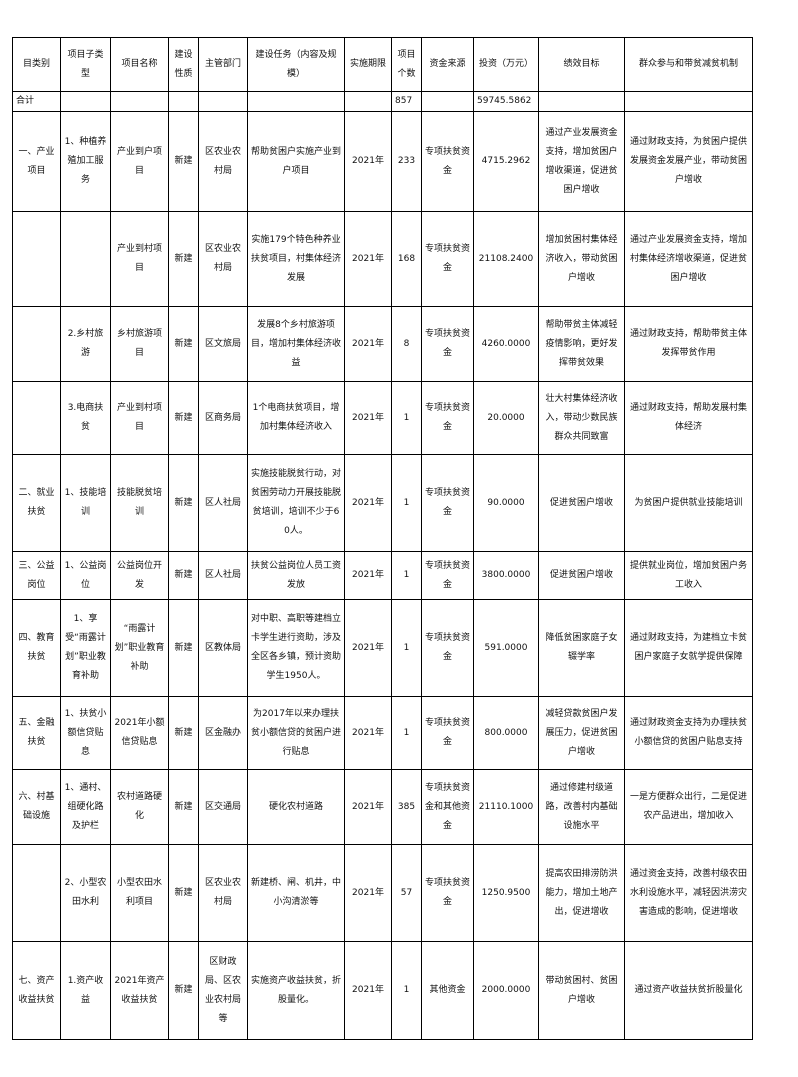 This screenshot has height=1077, width=798. What do you see at coordinates (506, 807) in the screenshot?
I see `table-cell: 21110.1000` at bounding box center [506, 807].